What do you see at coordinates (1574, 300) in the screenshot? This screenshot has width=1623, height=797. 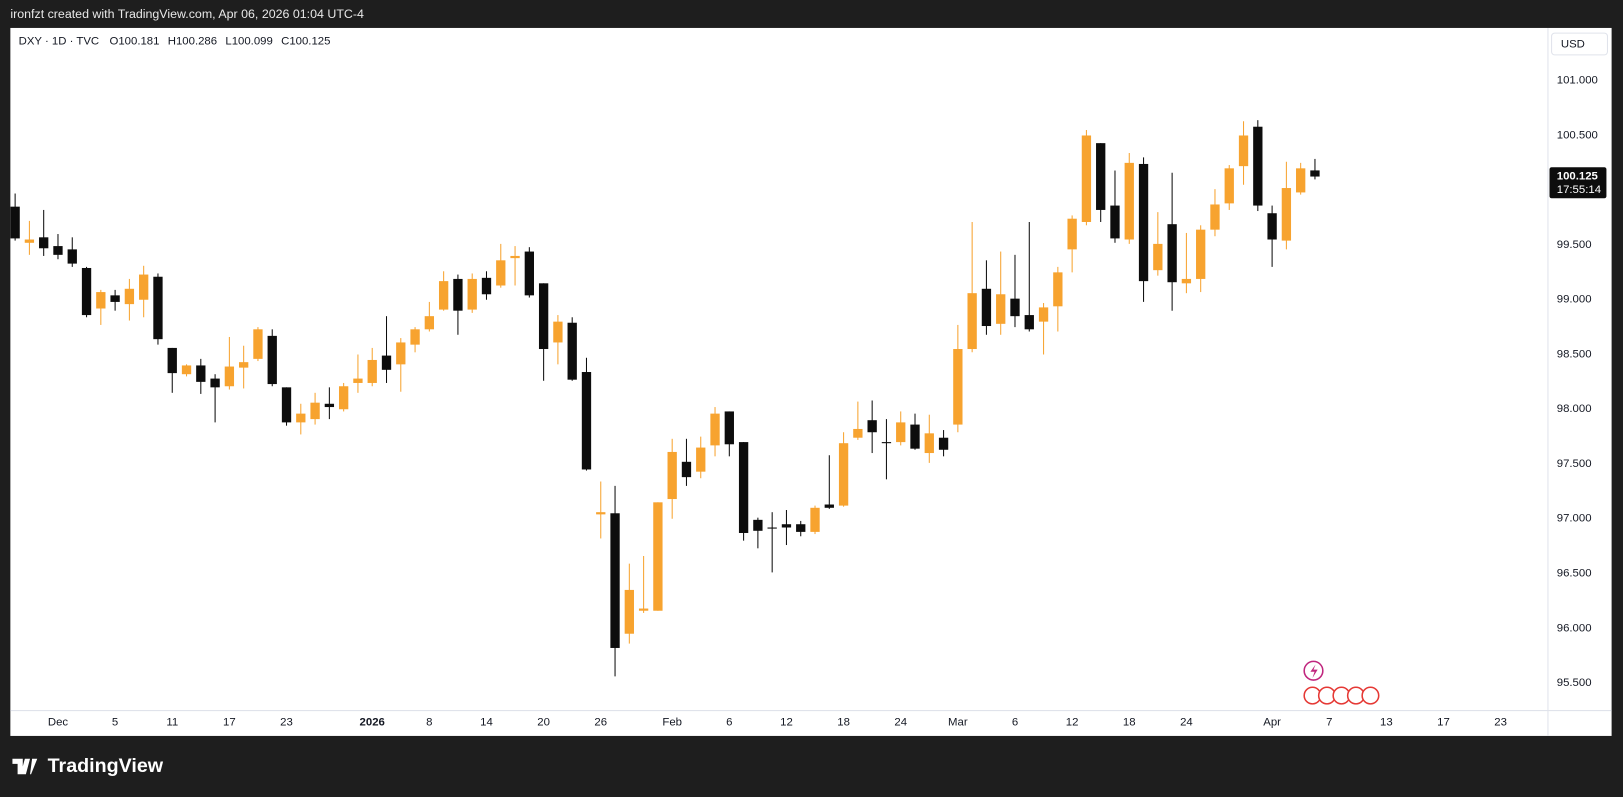 I see `y-tick-label: 99.000` at bounding box center [1574, 300].